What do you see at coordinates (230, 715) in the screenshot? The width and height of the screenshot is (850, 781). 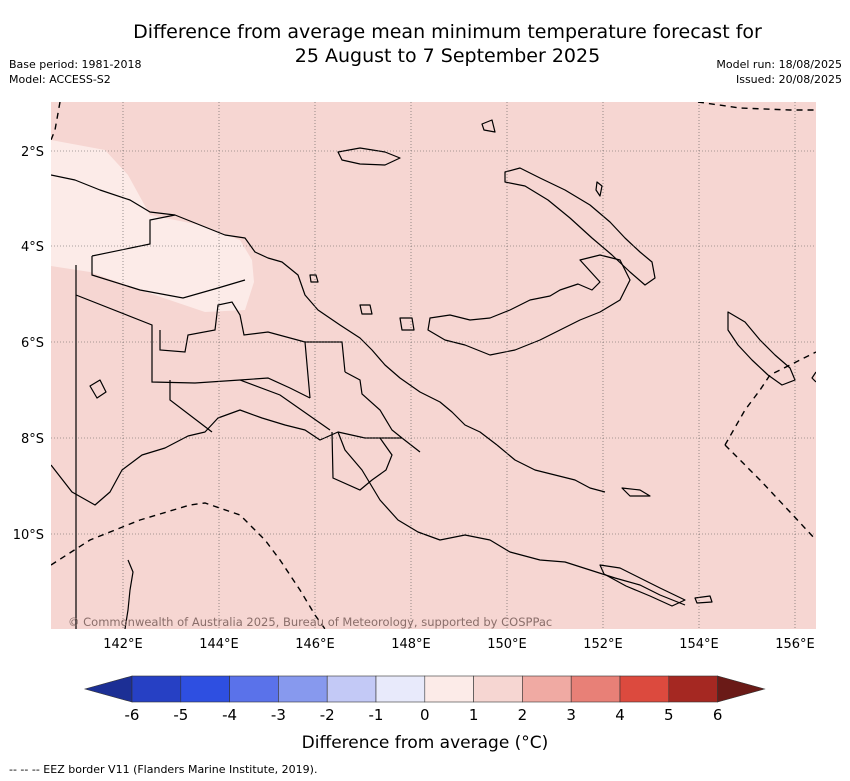 I see `colorbar-tick-label: -4` at bounding box center [230, 715].